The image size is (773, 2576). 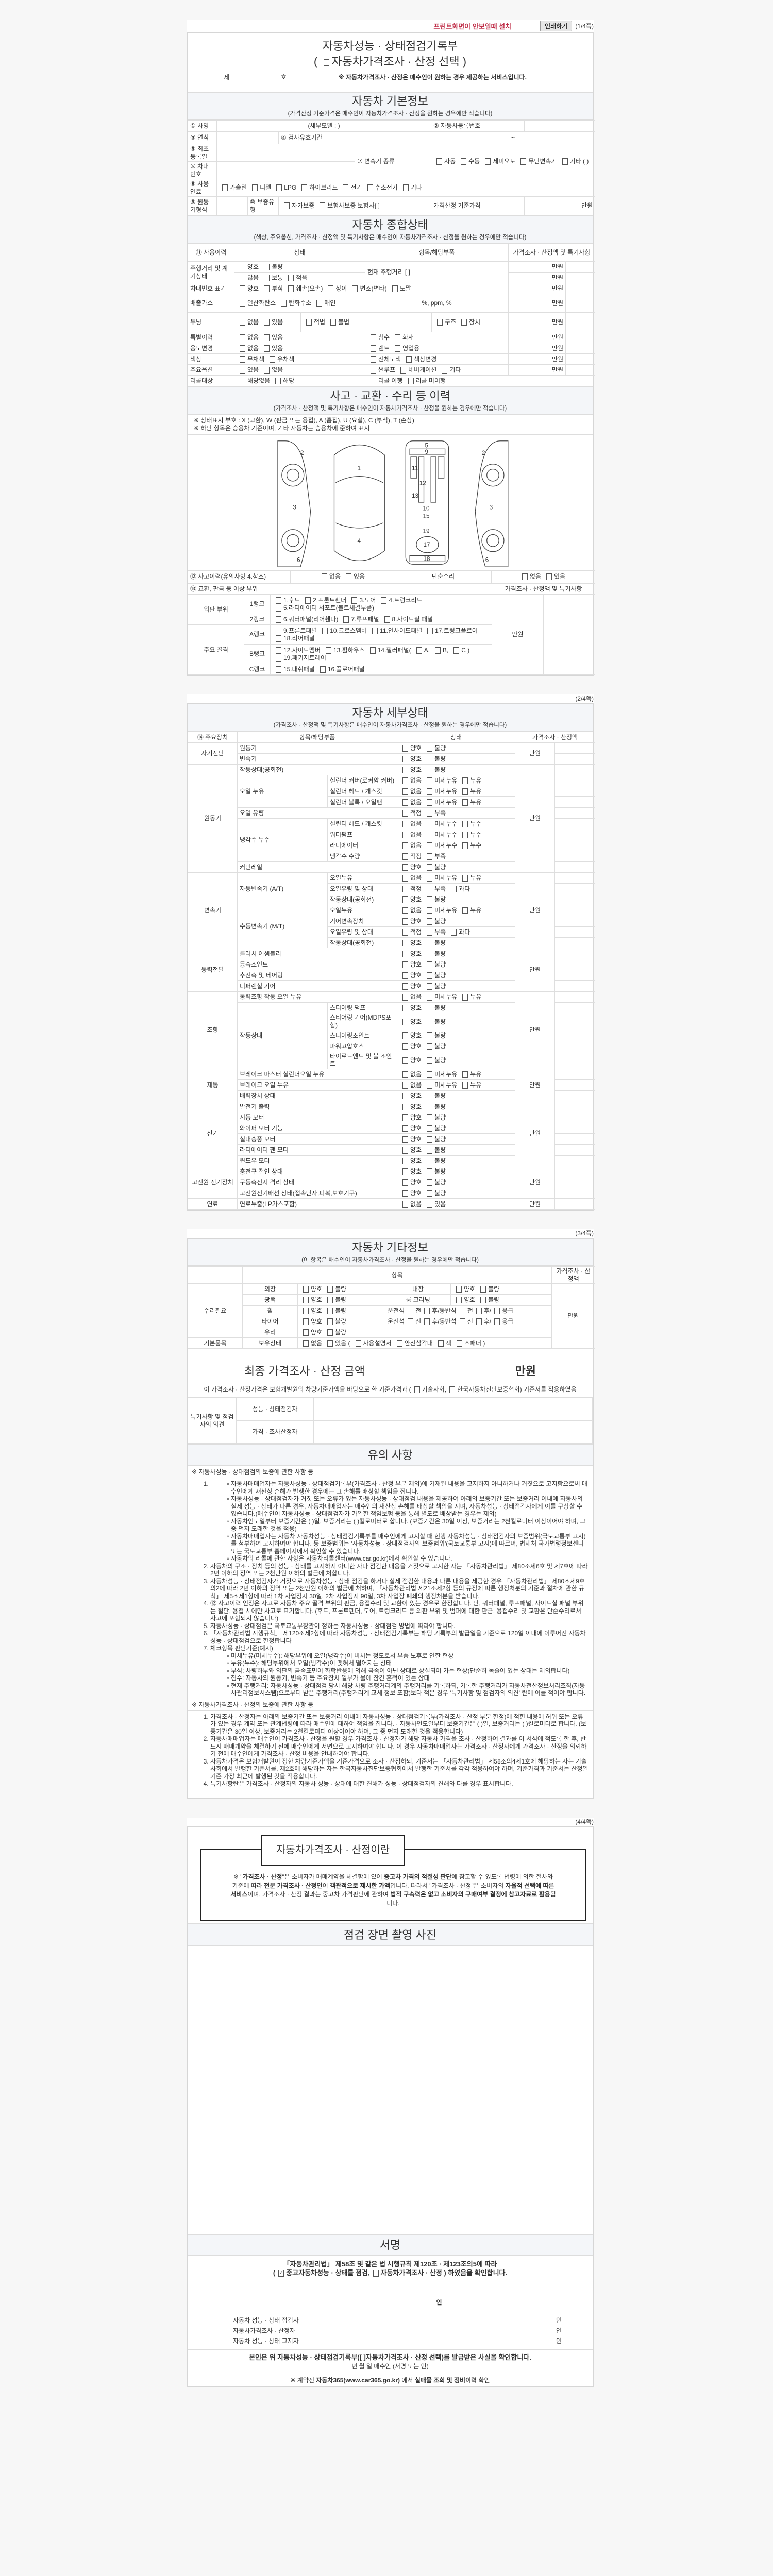 I want to click on checkbox-option: 11.인사이드패널, so click(x=395, y=630).